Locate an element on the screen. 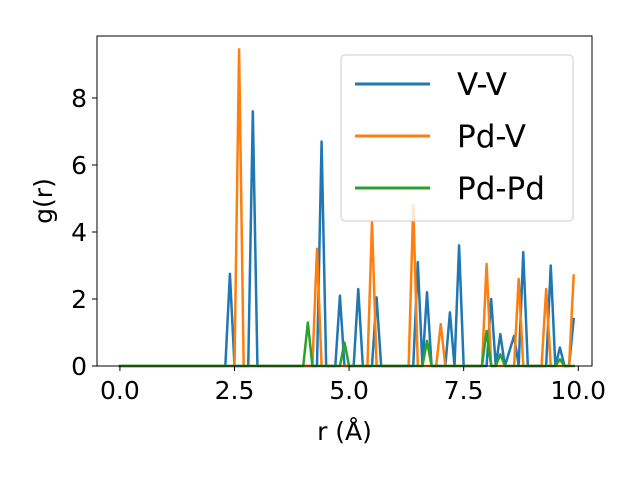 The height and width of the screenshot is (480, 640). y-tick-label: 4 is located at coordinates (79, 232).